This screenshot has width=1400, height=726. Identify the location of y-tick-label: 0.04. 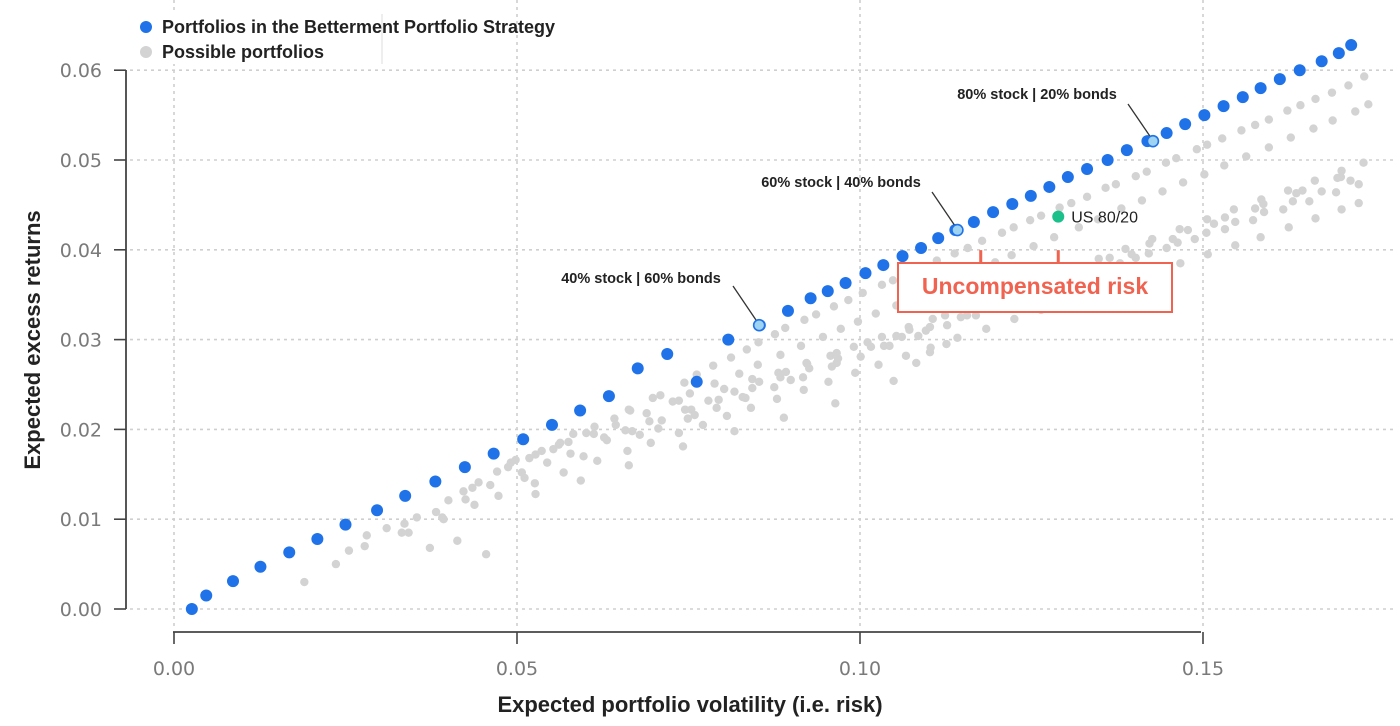
(81, 251).